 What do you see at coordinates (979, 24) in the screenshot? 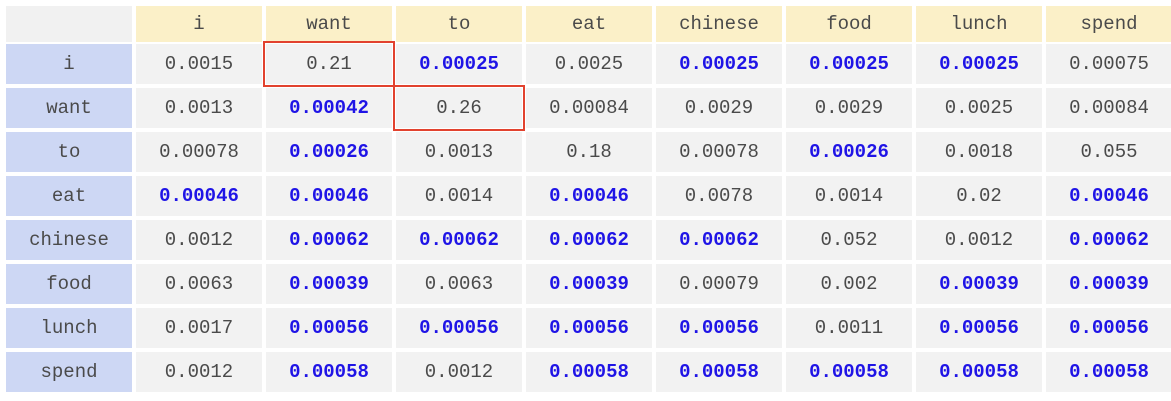
I see `column-header-lunch: lunch` at bounding box center [979, 24].